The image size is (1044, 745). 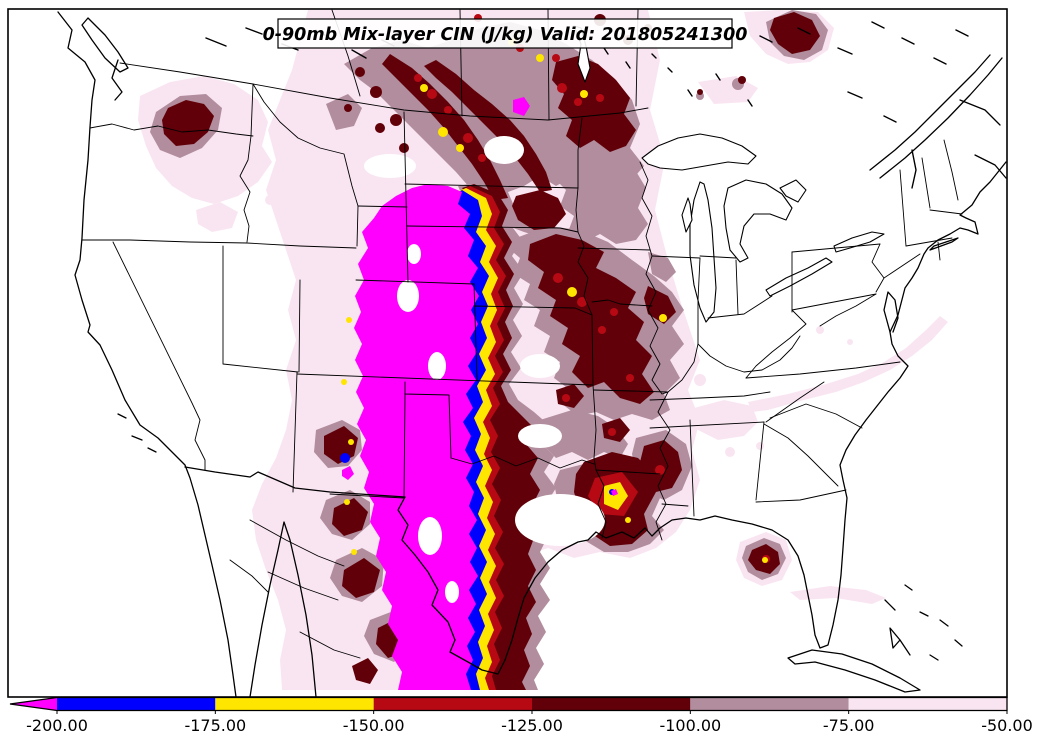 I want to click on colorbar-outline, so click(x=508, y=704).